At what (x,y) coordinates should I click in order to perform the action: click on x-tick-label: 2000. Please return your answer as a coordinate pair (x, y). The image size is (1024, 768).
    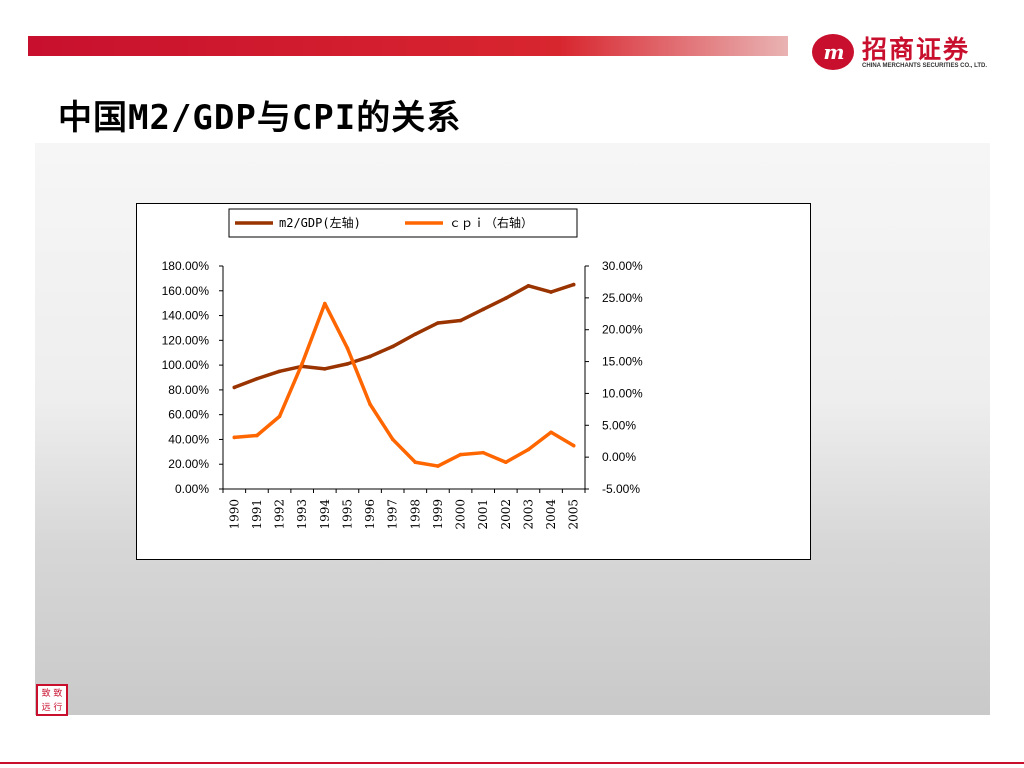
    Looking at the image, I should click on (461, 514).